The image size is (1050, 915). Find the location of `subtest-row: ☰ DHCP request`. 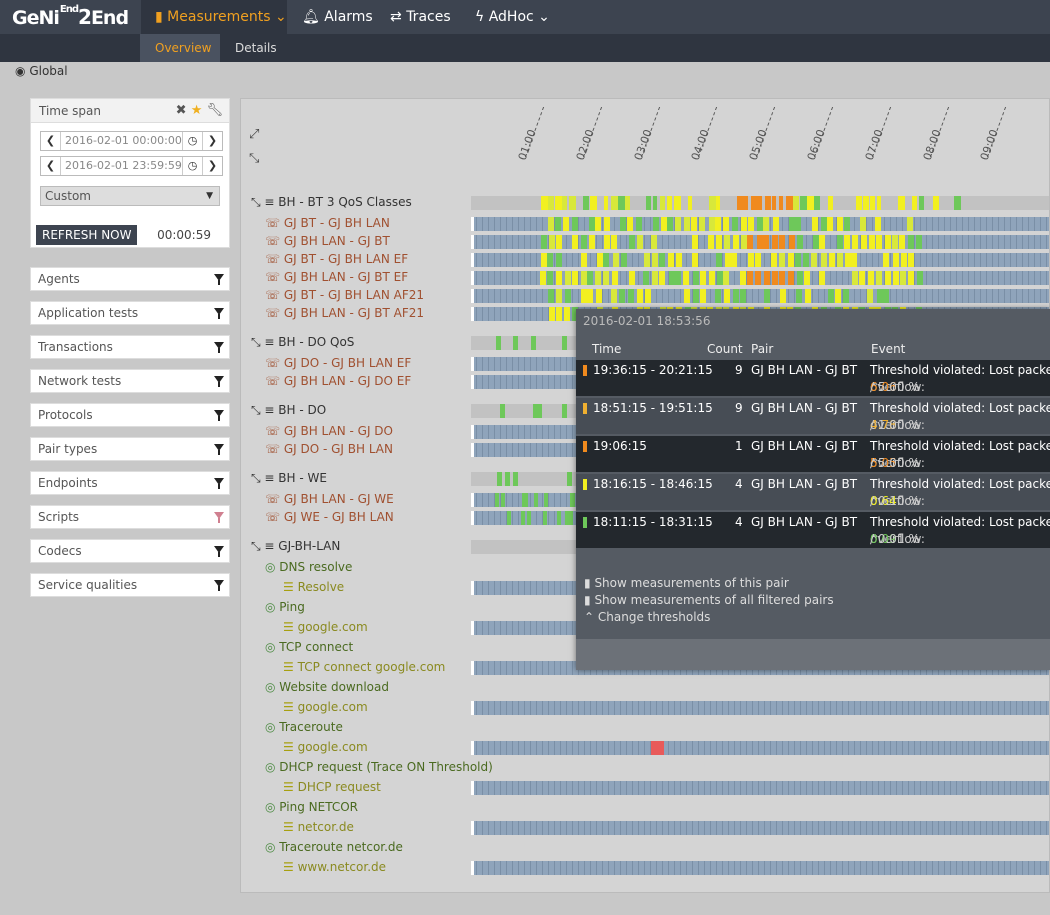

subtest-row: ☰ DHCP request is located at coordinates (332, 787).